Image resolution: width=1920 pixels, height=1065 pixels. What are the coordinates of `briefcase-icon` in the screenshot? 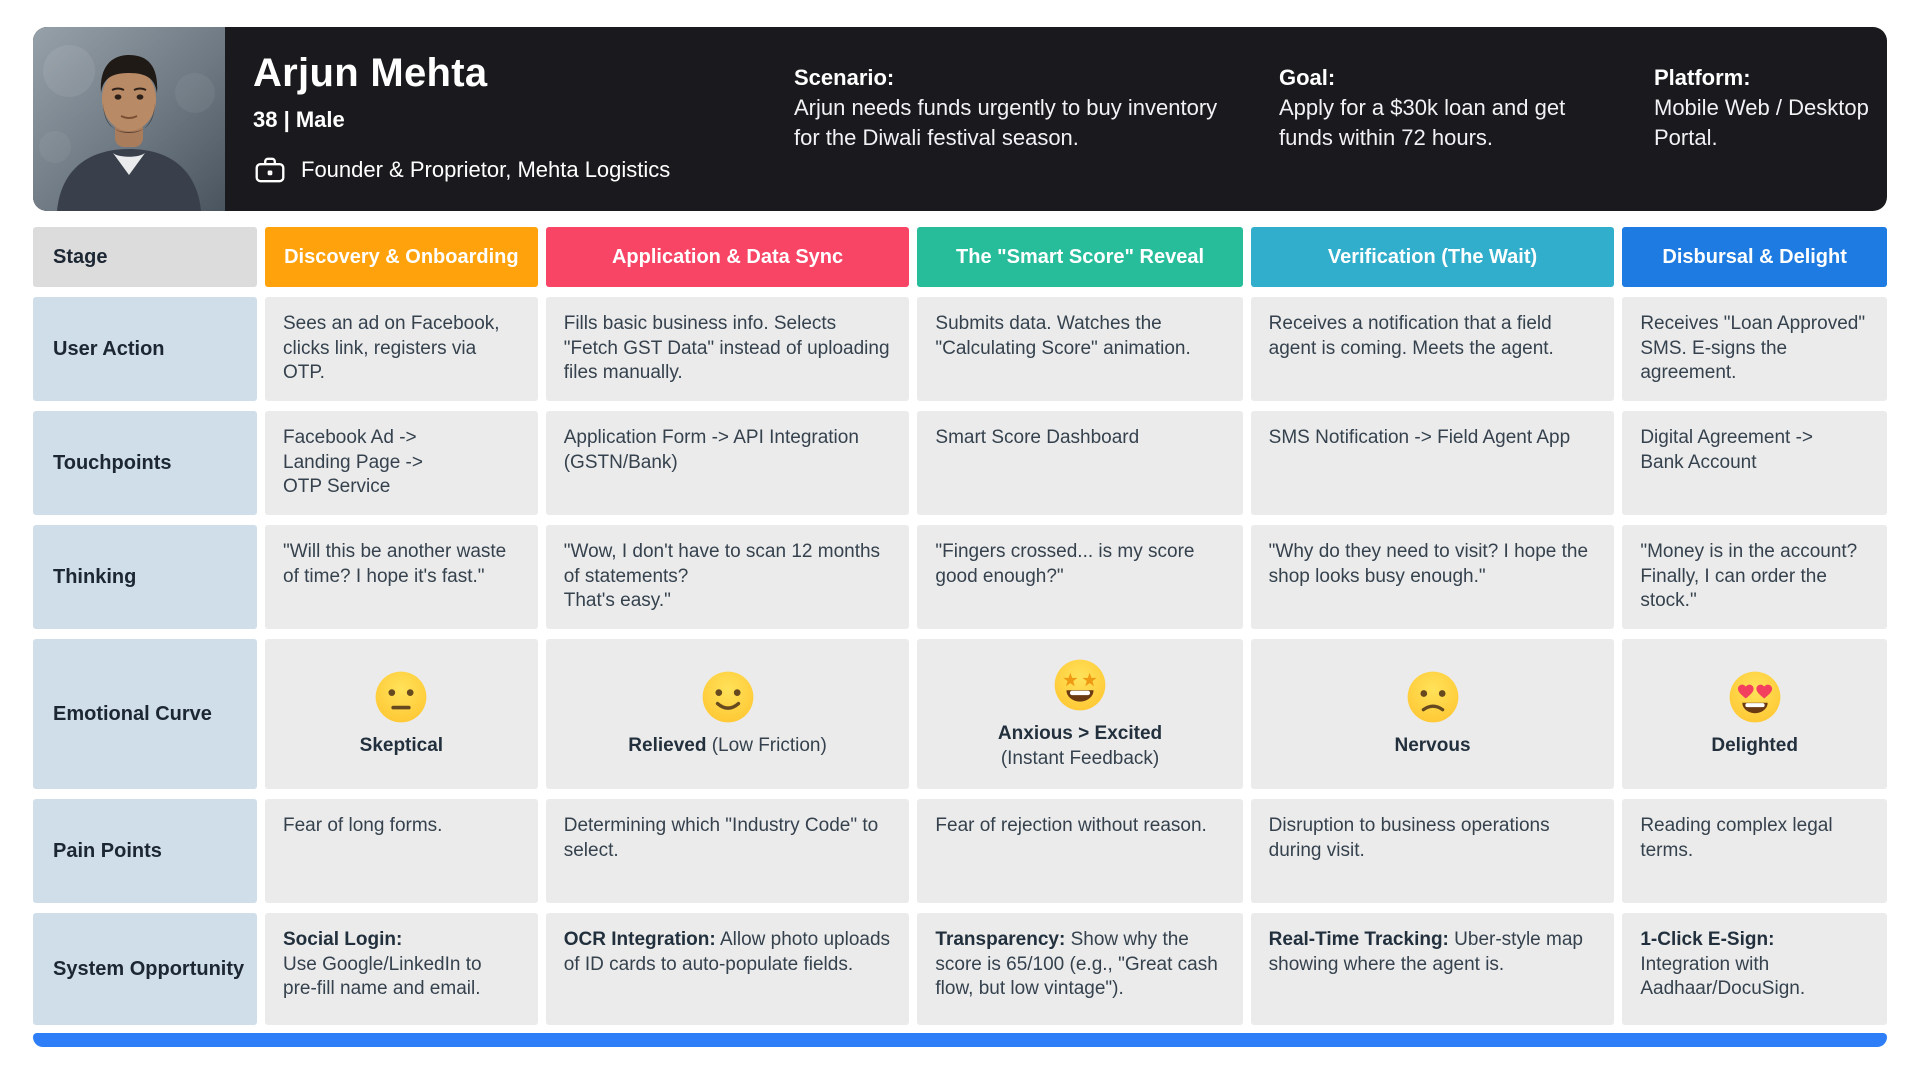 It's located at (270, 170).